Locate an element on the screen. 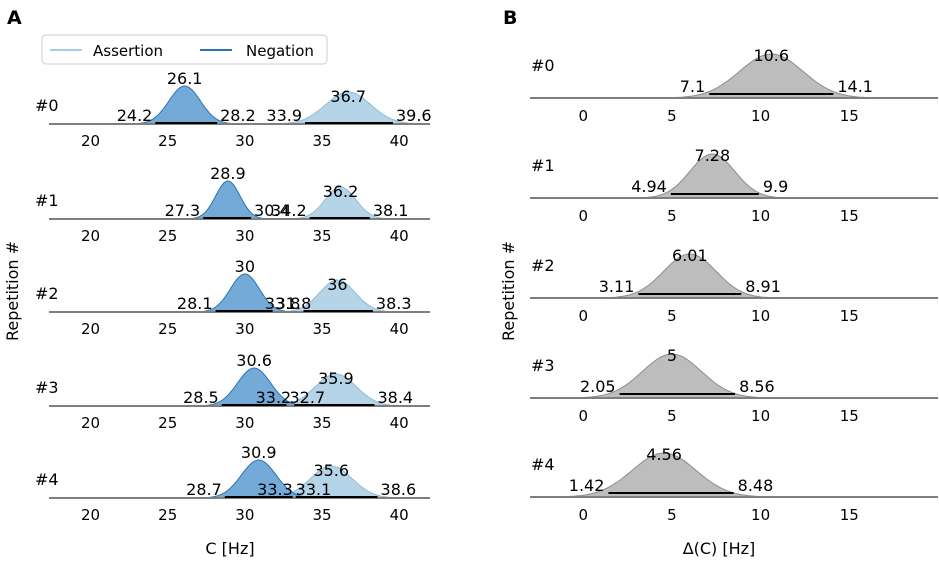  panel-a-row-label: #3 is located at coordinates (47, 387).